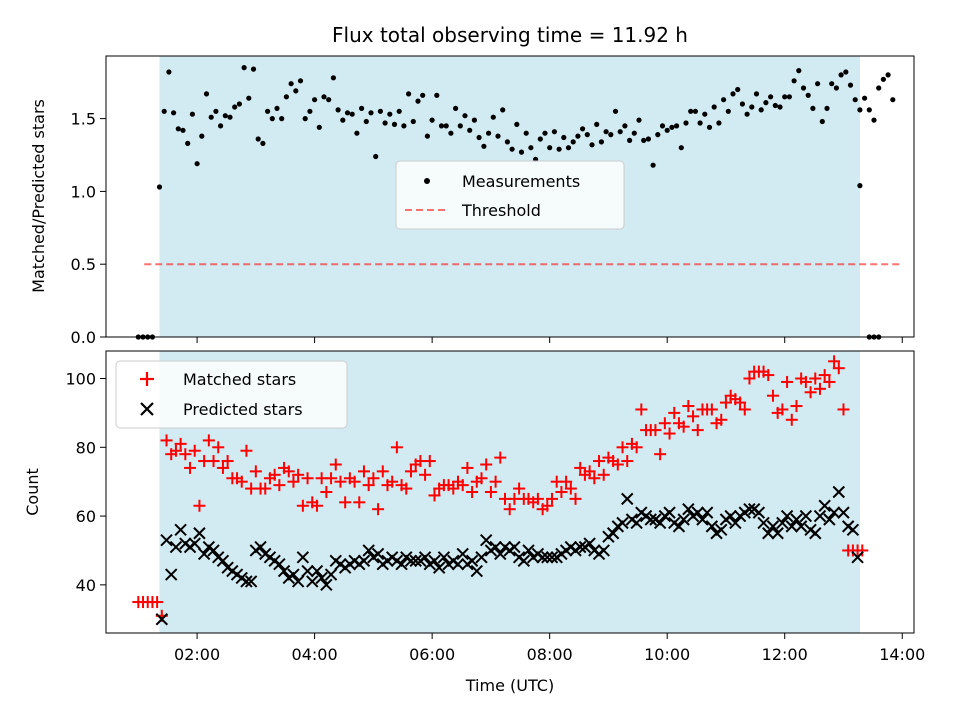  Describe the element at coordinates (197, 654) in the screenshot. I see `x-tick-label: 02:00` at that location.